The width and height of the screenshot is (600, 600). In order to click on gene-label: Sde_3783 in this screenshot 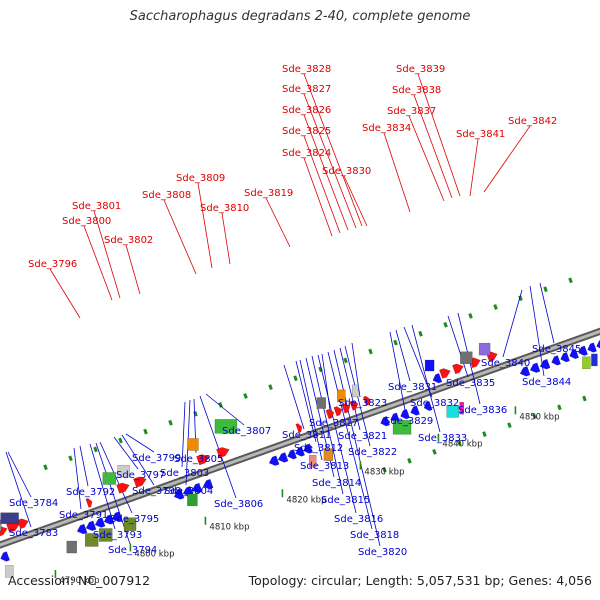, I will do `click(33, 533)`.